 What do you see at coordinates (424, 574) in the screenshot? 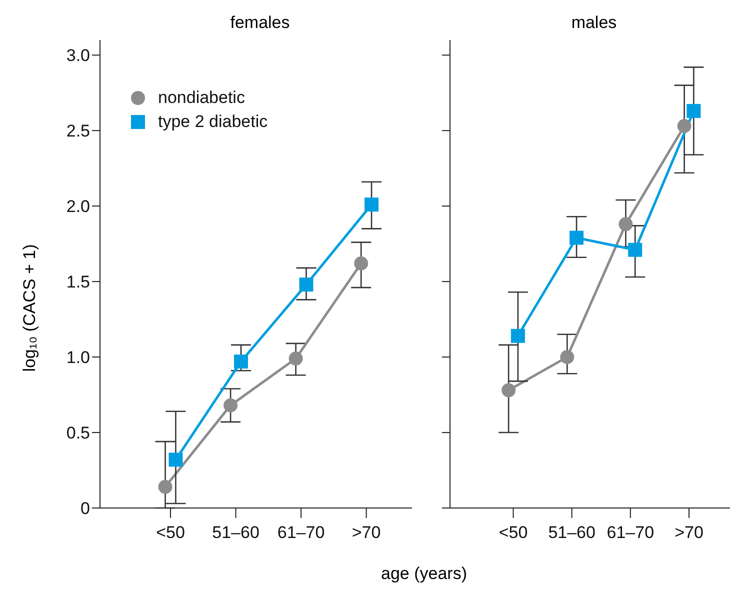
I see `x-axis-title: age (years)` at bounding box center [424, 574].